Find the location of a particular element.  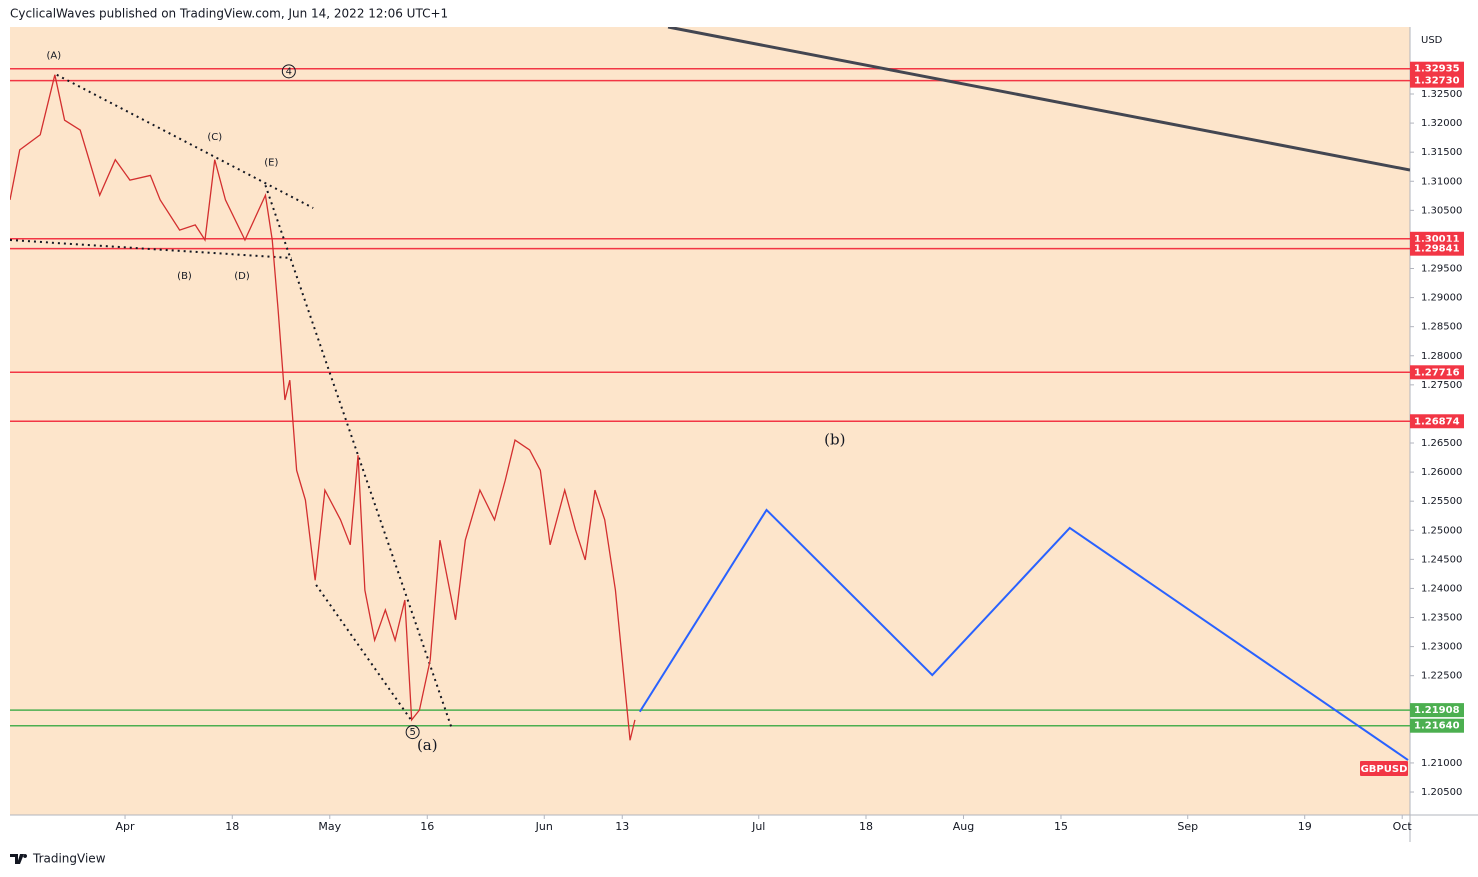

y-tick-label: 1.29000 is located at coordinates (1441, 298).